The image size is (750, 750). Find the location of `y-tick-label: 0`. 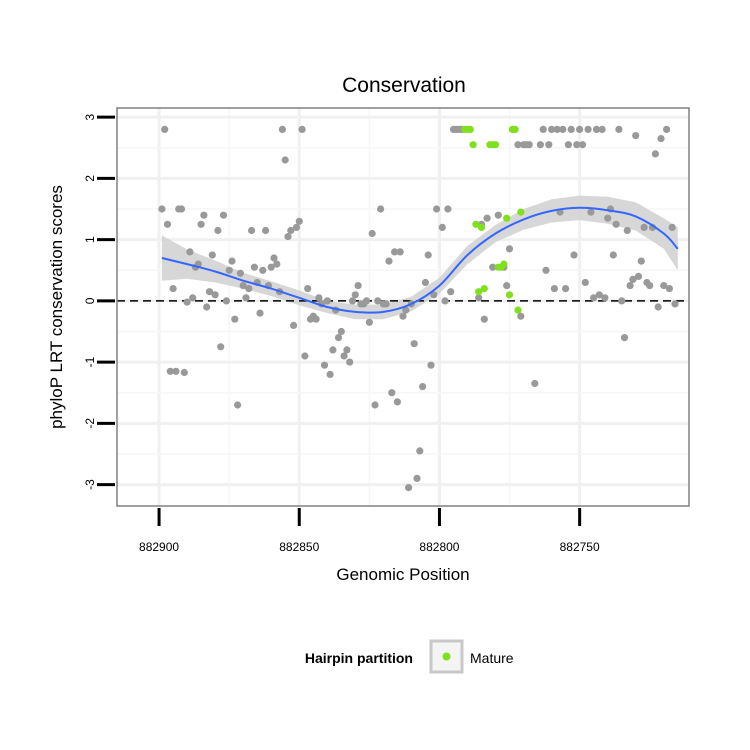

y-tick-label: 0 is located at coordinates (90, 300).